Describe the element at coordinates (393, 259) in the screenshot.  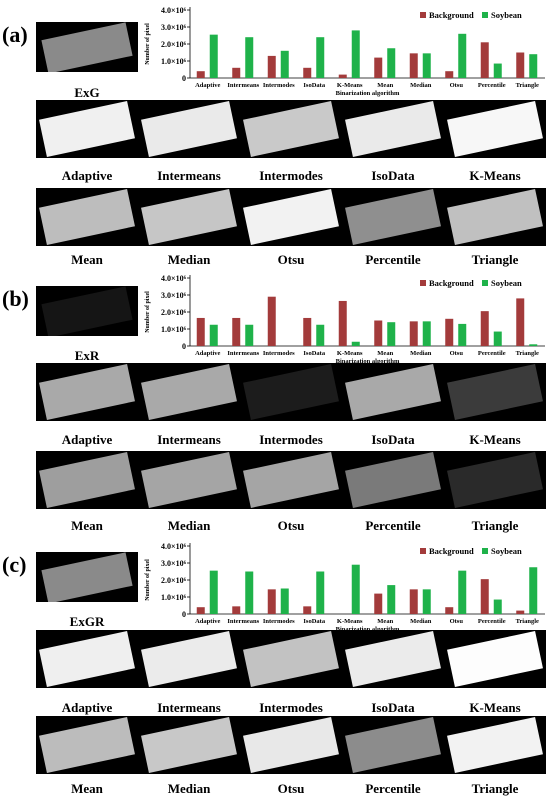
I see `algorithm-caption: Percentile` at that location.